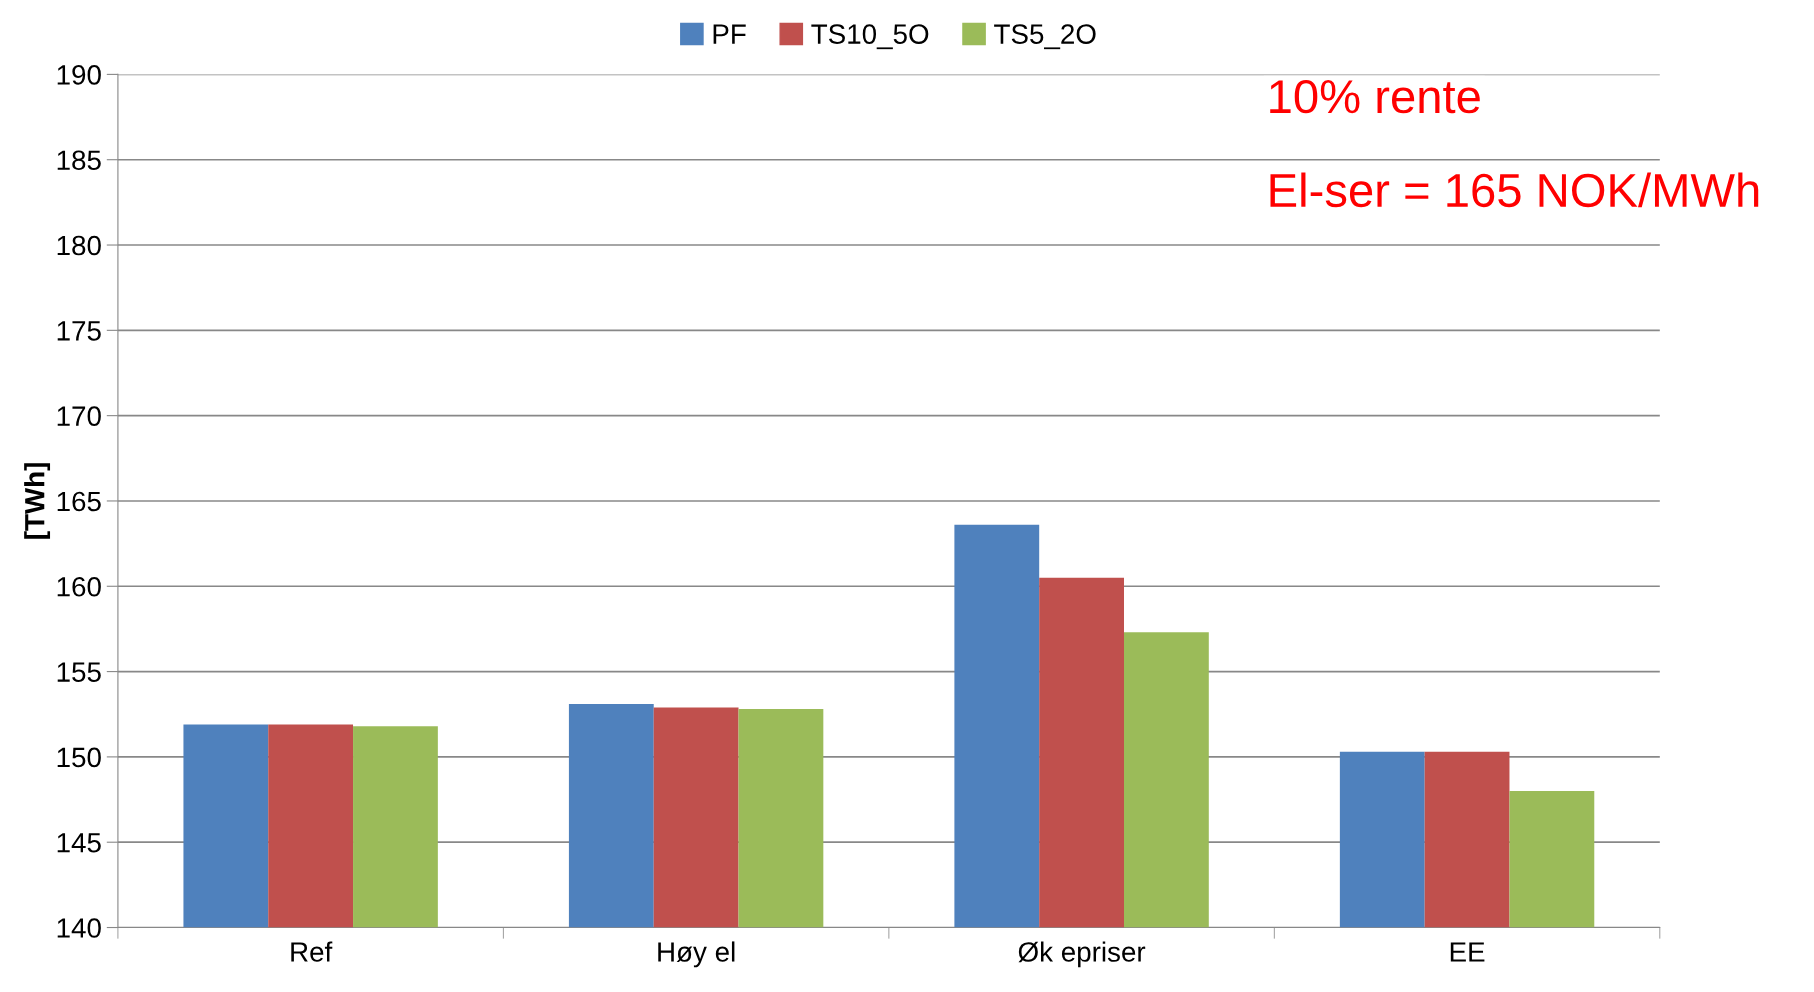 This screenshot has height=992, width=1814. Describe the element at coordinates (870, 37) in the screenshot. I see `legend-label: TS10_5O` at that location.